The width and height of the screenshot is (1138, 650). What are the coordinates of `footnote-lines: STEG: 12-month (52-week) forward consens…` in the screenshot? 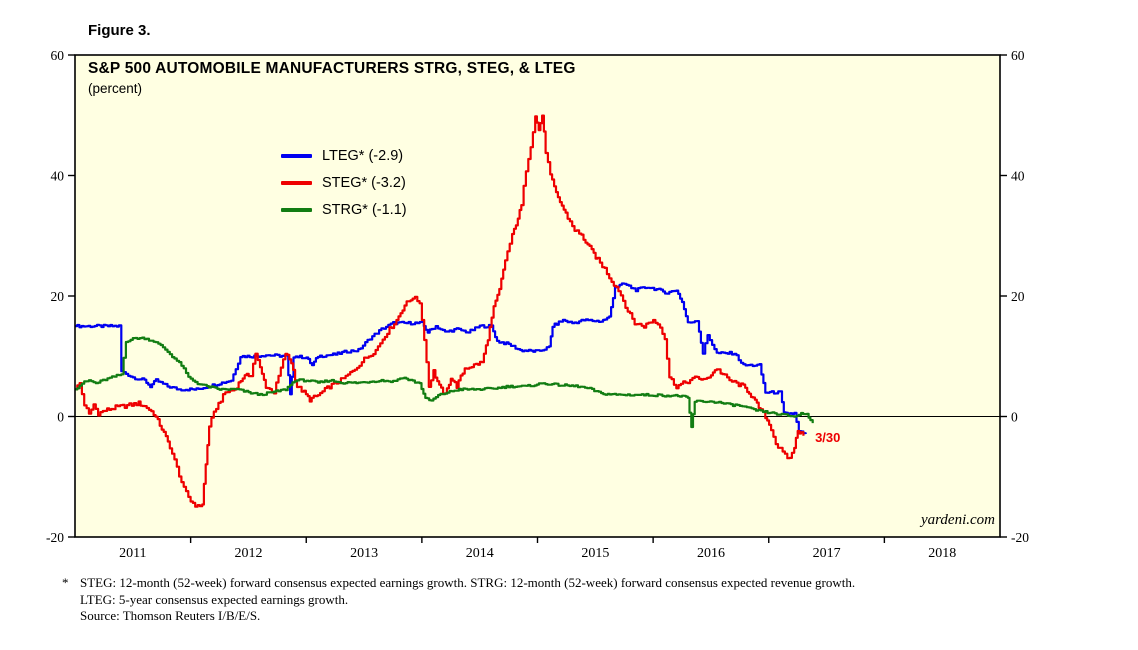 It's located at (467, 600).